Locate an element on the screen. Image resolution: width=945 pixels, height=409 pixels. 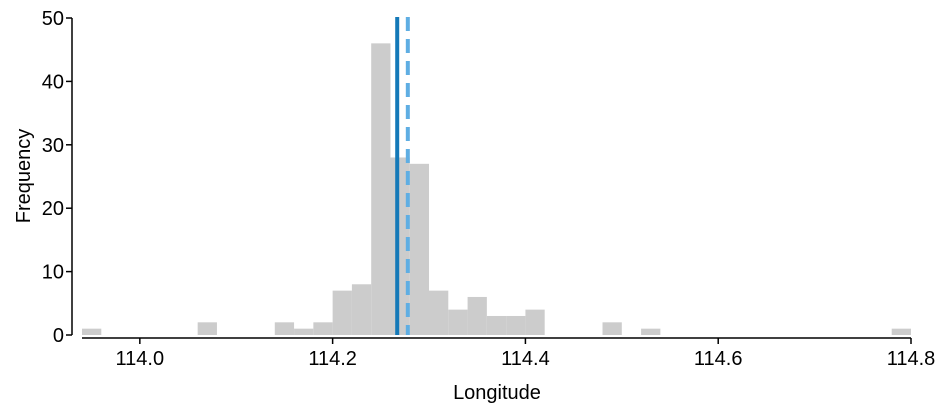
y-tick-label: 10 is located at coordinates (53, 273).